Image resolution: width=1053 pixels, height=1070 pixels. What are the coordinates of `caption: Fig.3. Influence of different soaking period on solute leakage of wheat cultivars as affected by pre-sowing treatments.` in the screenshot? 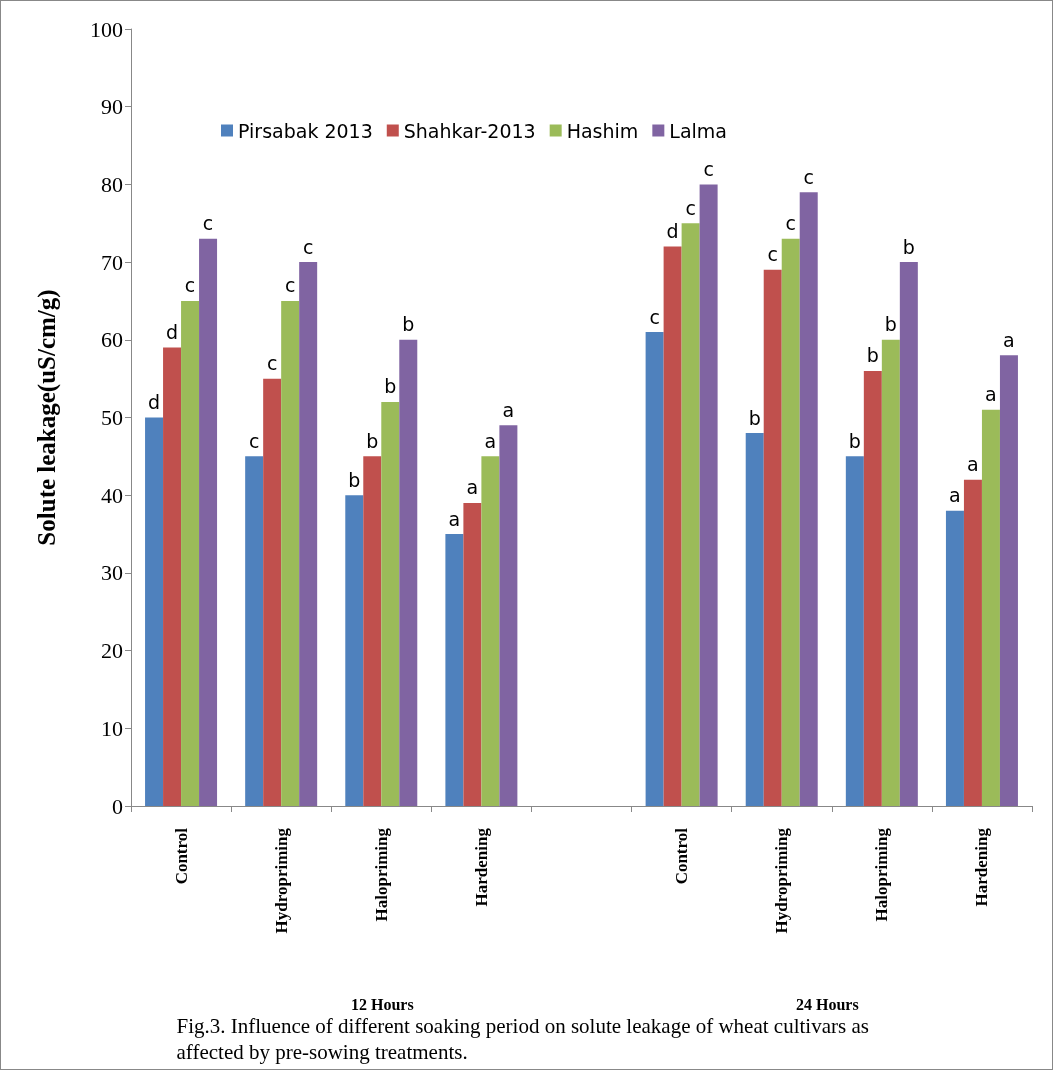 It's located at (525, 1039).